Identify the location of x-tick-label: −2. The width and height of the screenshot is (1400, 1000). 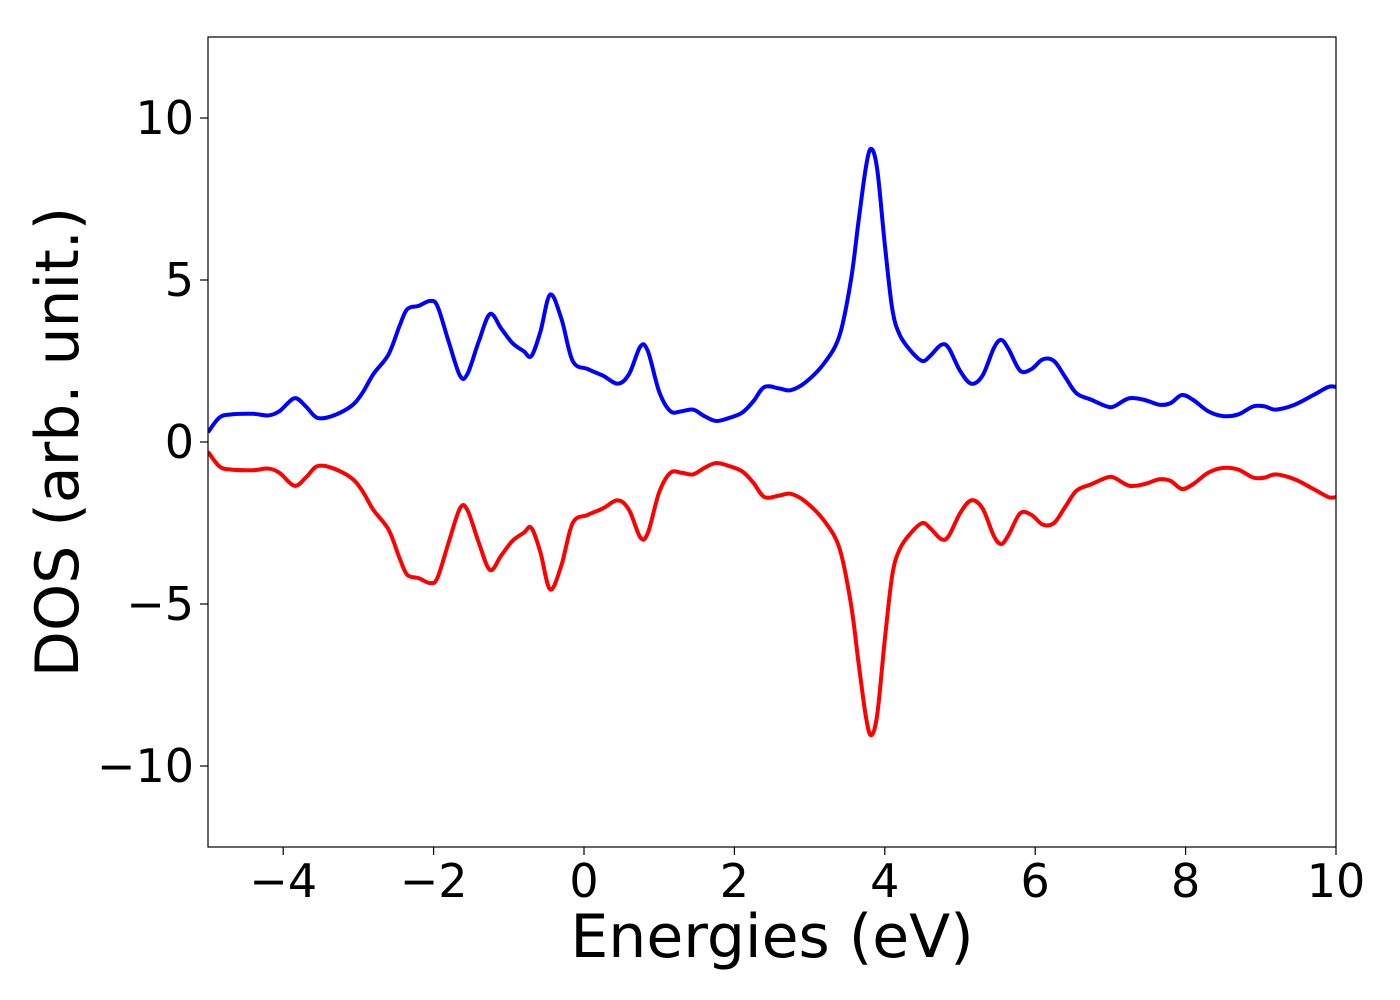
(434, 881).